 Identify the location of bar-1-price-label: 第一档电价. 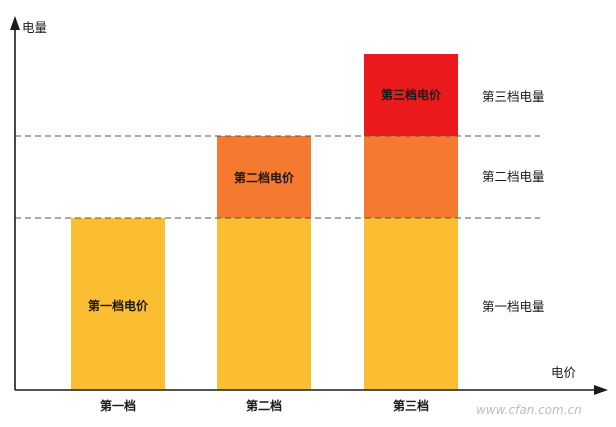
(118, 305).